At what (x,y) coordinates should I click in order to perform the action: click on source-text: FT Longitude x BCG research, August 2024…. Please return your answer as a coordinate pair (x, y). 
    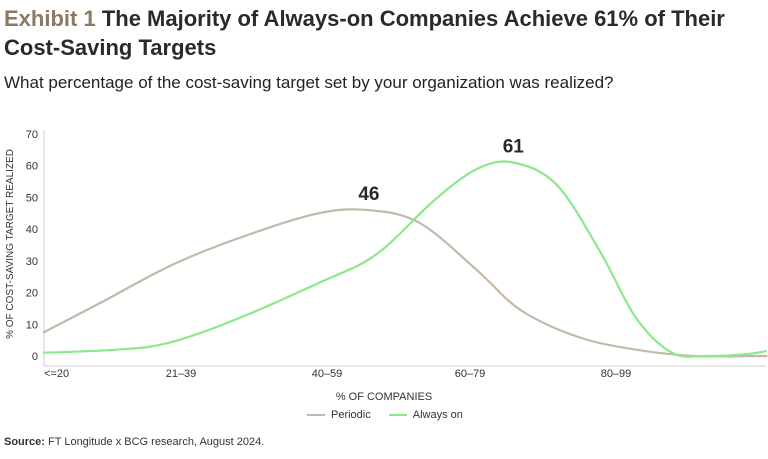
    Looking at the image, I should click on (156, 442).